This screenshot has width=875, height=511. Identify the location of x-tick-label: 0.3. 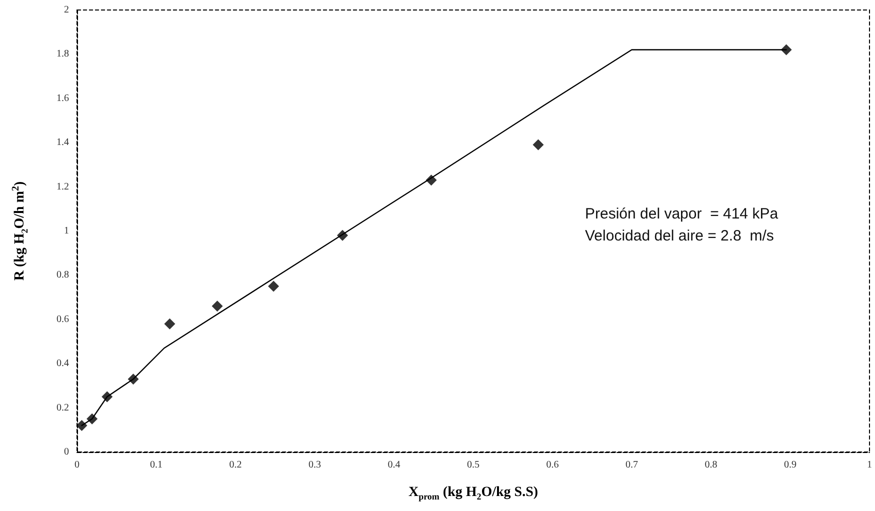
(314, 465).